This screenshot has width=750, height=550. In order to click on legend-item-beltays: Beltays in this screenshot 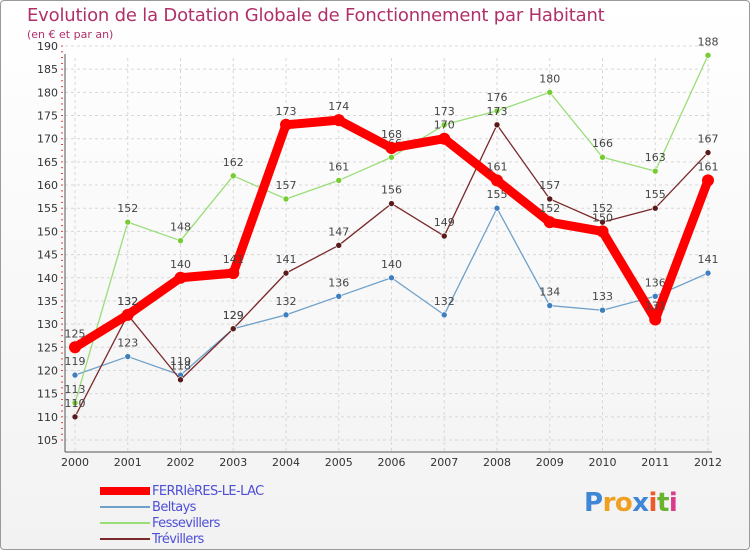, I will do `click(250, 508)`.